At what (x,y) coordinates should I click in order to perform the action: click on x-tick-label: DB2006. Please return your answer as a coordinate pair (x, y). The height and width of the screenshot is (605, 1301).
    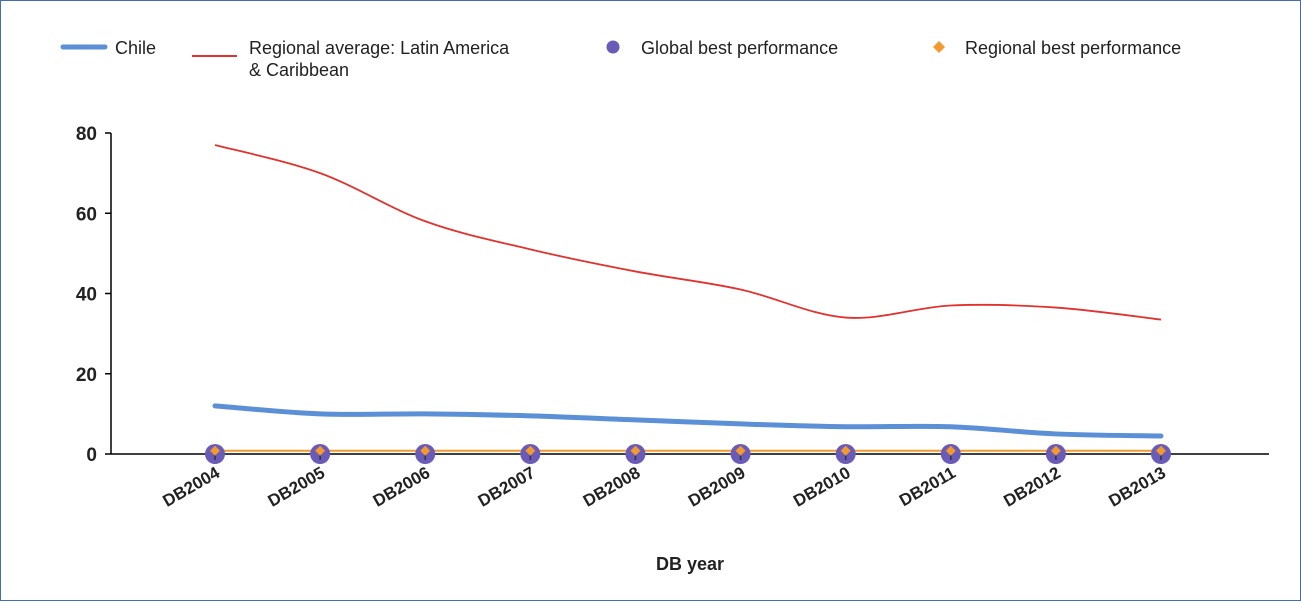
    Looking at the image, I should click on (402, 487).